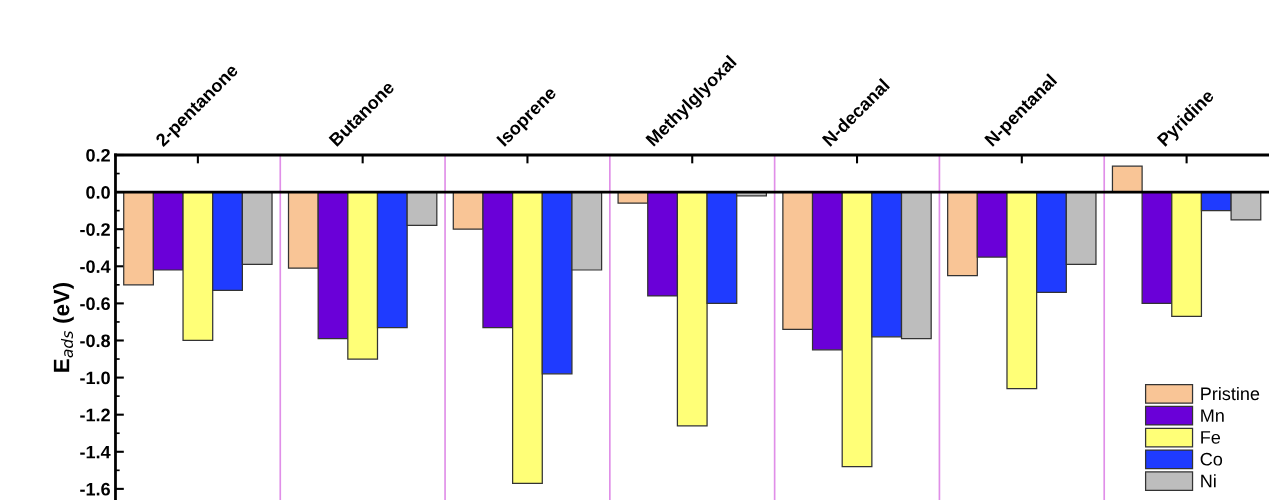 Image resolution: width=1269 pixels, height=500 pixels. What do you see at coordinates (95, 489) in the screenshot?
I see `y-tick-label: -1.6` at bounding box center [95, 489].